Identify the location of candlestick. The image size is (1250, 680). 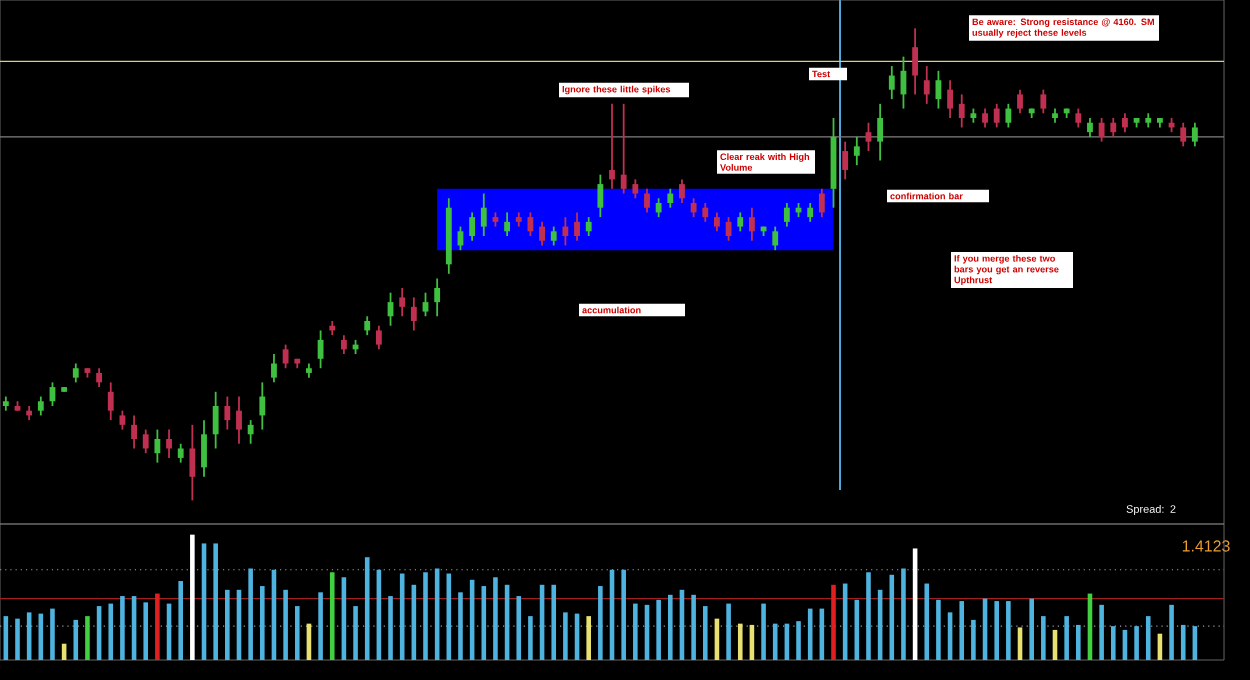
(122, 420).